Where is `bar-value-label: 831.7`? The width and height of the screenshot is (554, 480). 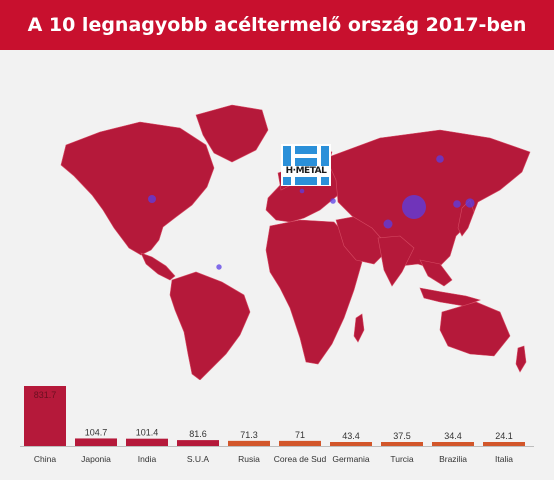 bar-value-label: 831.7 is located at coordinates (45, 395).